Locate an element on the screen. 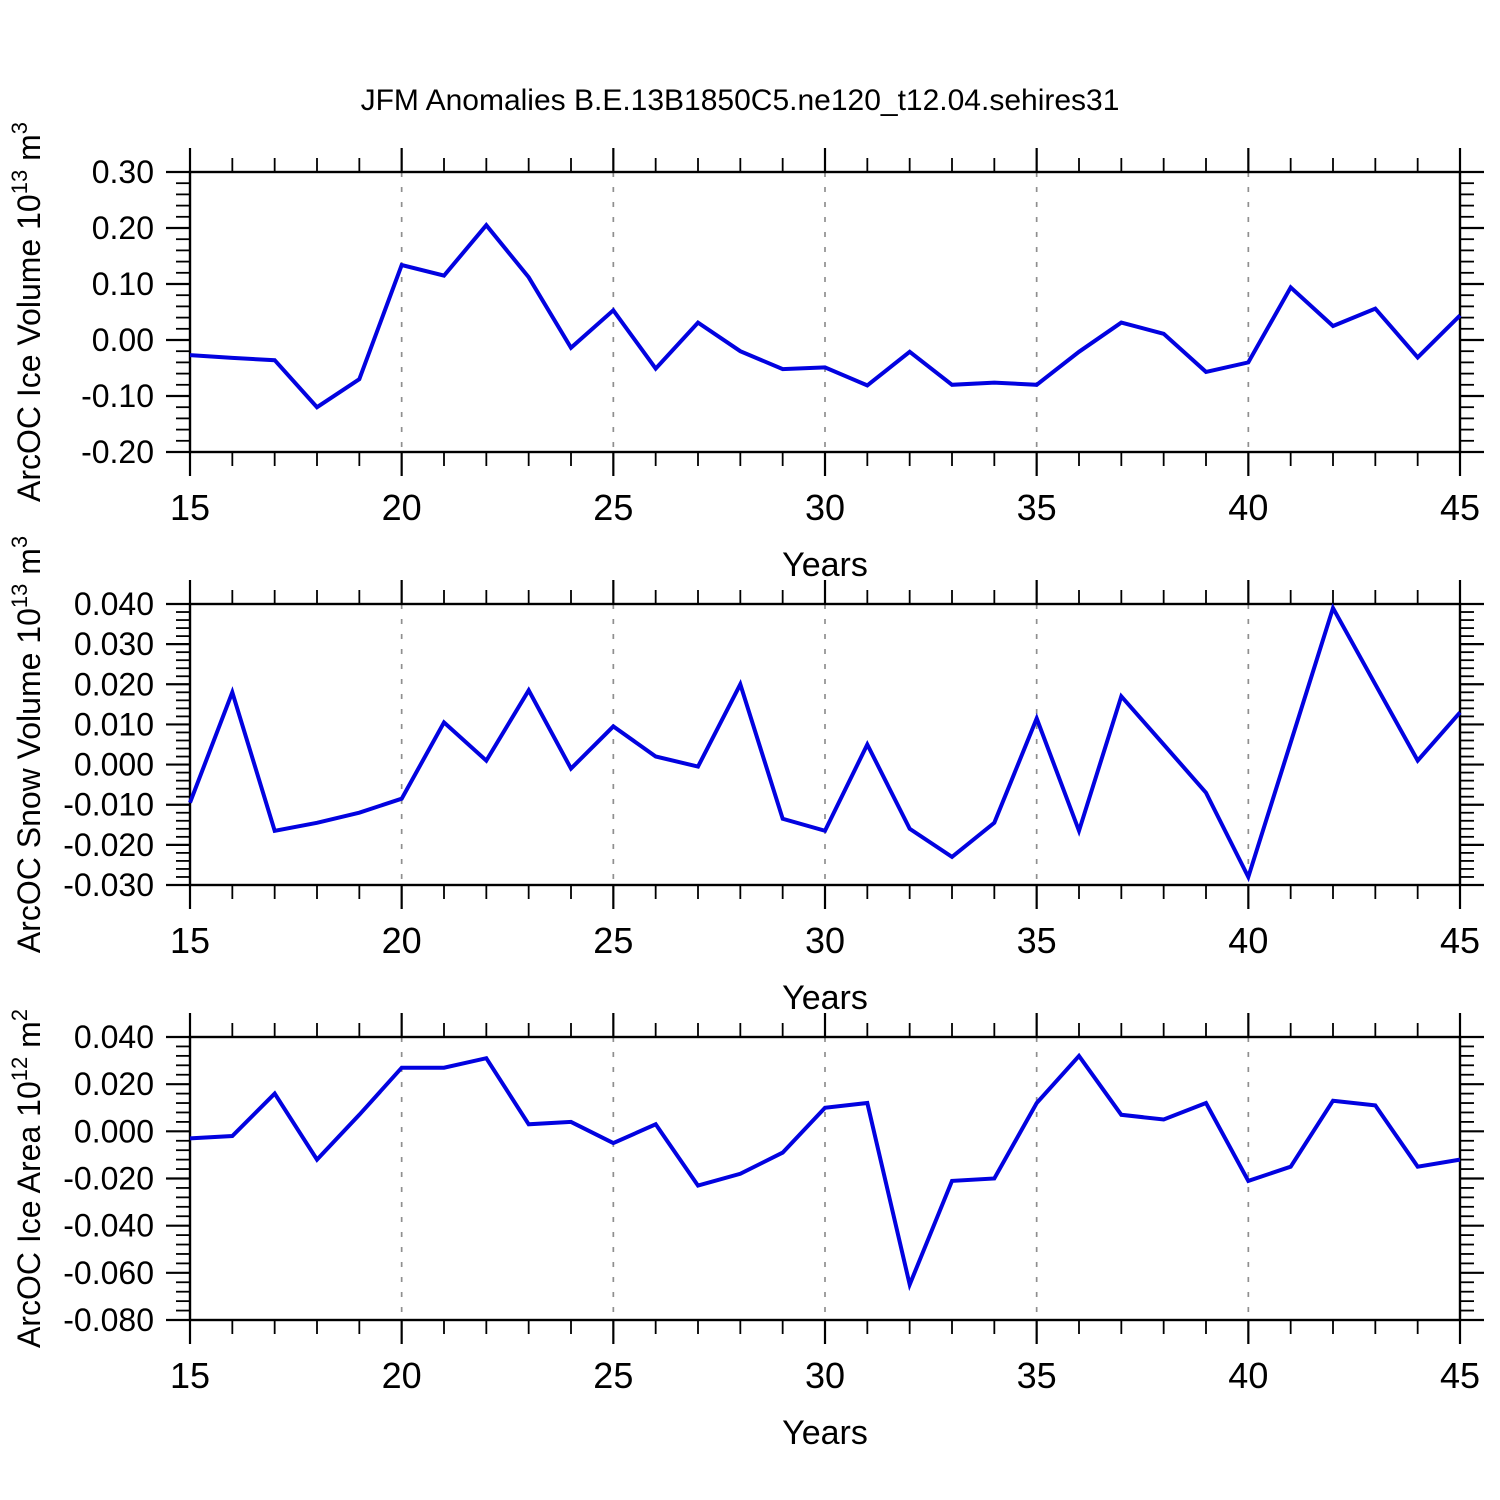 The height and width of the screenshot is (1500, 1500). y-tick-label: 0.00 is located at coordinates (123, 340).